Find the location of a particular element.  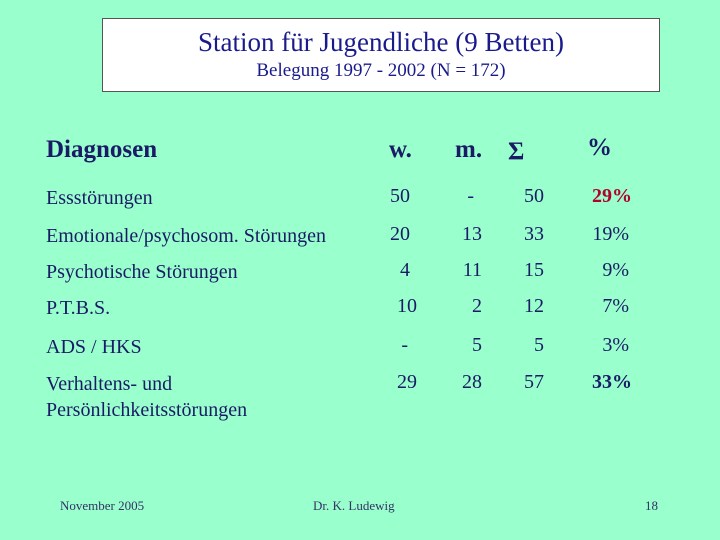

cell-percent: 9% is located at coordinates (615, 270).